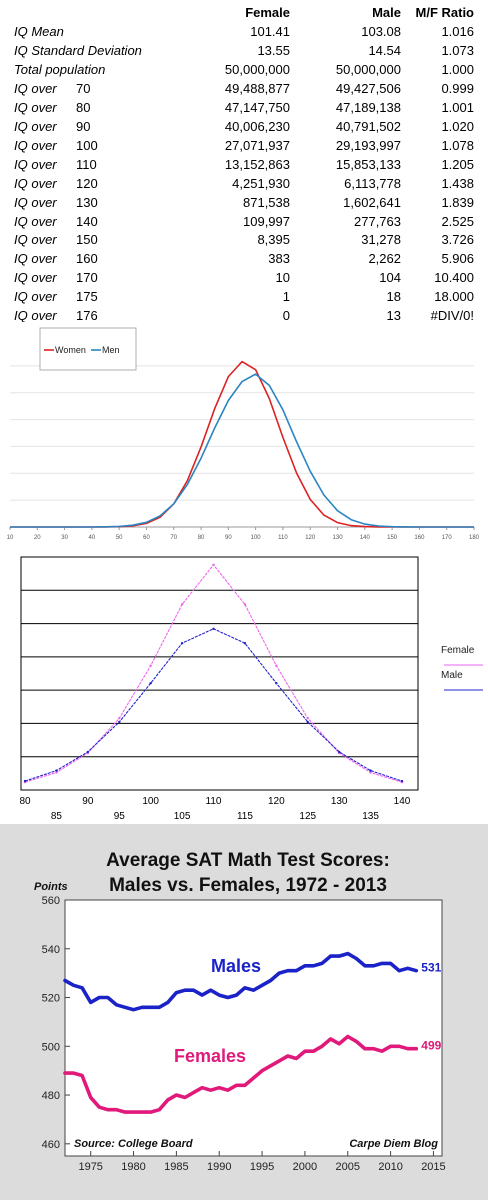 This screenshot has height=1200, width=488. Describe the element at coordinates (244, 147) in the screenshot. I see `table-row: IQ over 100 27,071,937 29,193,997 1.078` at that location.